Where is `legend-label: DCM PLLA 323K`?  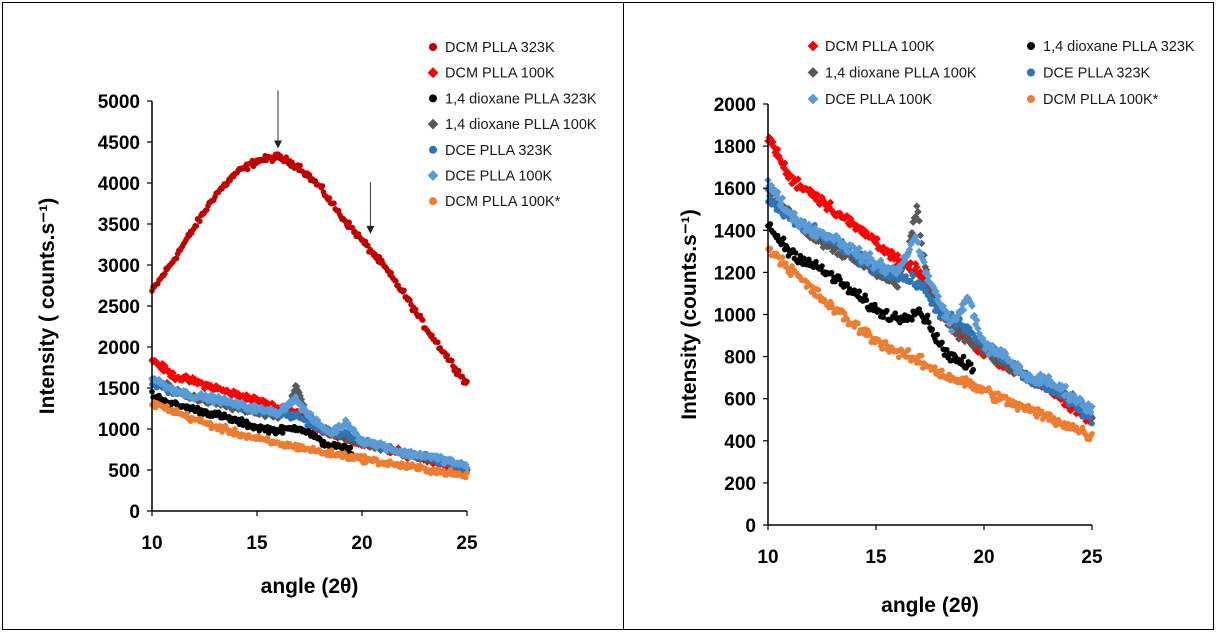 legend-label: DCM PLLA 323K is located at coordinates (500, 48).